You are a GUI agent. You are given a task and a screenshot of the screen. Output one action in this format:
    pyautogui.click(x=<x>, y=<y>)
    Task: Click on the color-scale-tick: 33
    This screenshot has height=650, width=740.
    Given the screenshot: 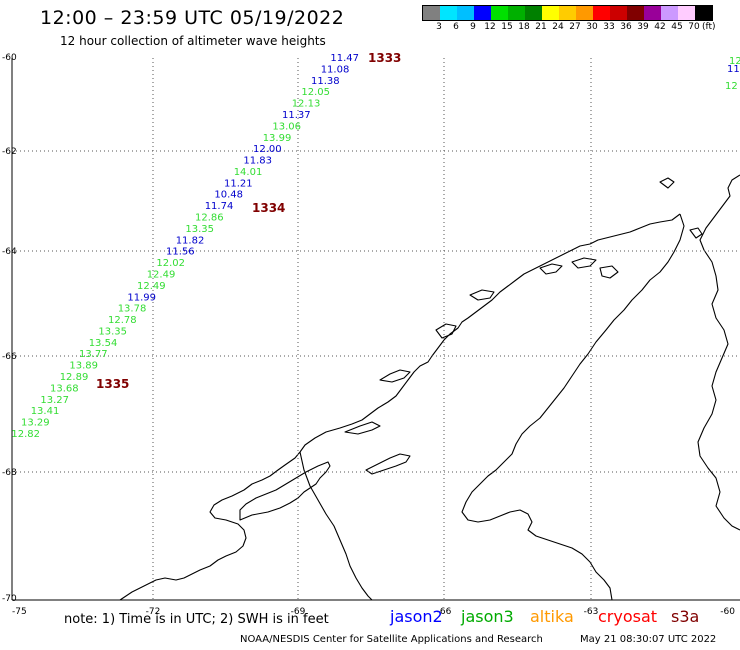 What is the action you would take?
    pyautogui.click(x=609, y=27)
    